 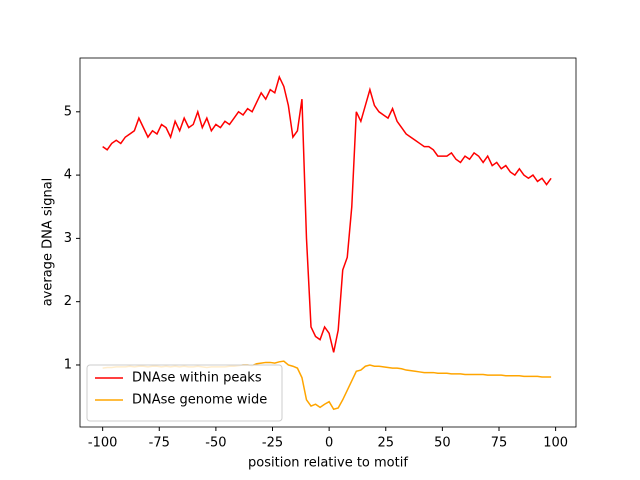 What do you see at coordinates (68, 301) in the screenshot?
I see `y-tick-label: 2` at bounding box center [68, 301].